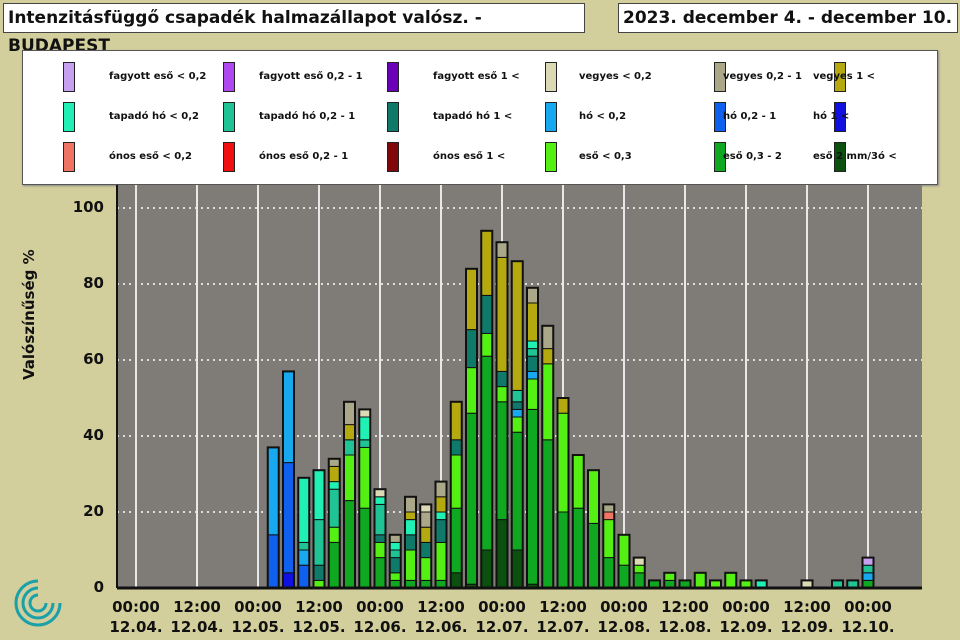 This screenshot has width=960, height=640. I want to click on y-tick-label: 0, so click(98, 587).